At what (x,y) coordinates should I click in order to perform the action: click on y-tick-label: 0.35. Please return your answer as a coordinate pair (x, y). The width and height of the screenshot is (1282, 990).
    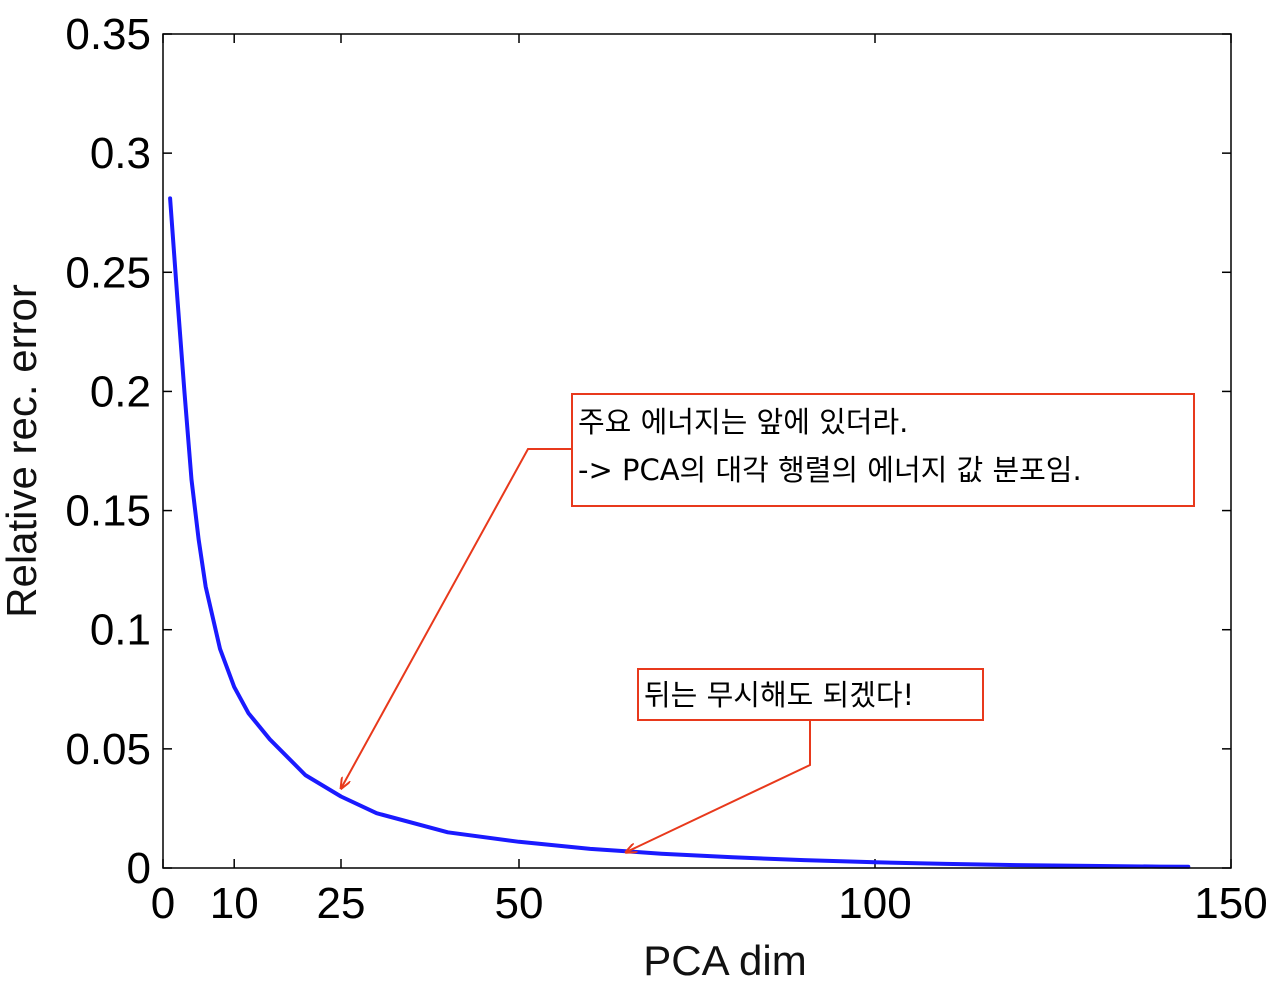
    Looking at the image, I should click on (108, 34).